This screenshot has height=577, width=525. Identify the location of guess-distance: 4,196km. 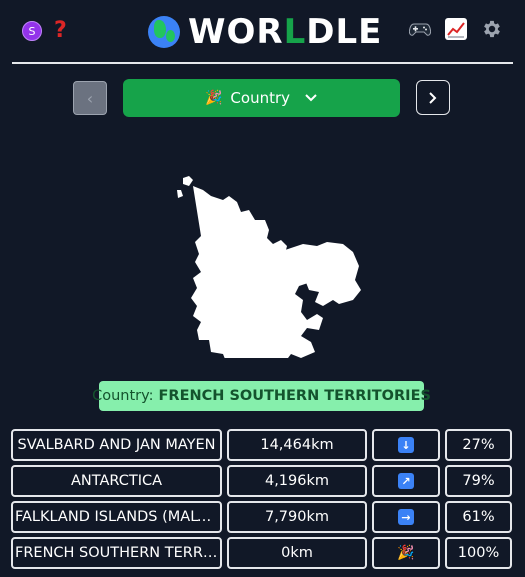
(297, 481).